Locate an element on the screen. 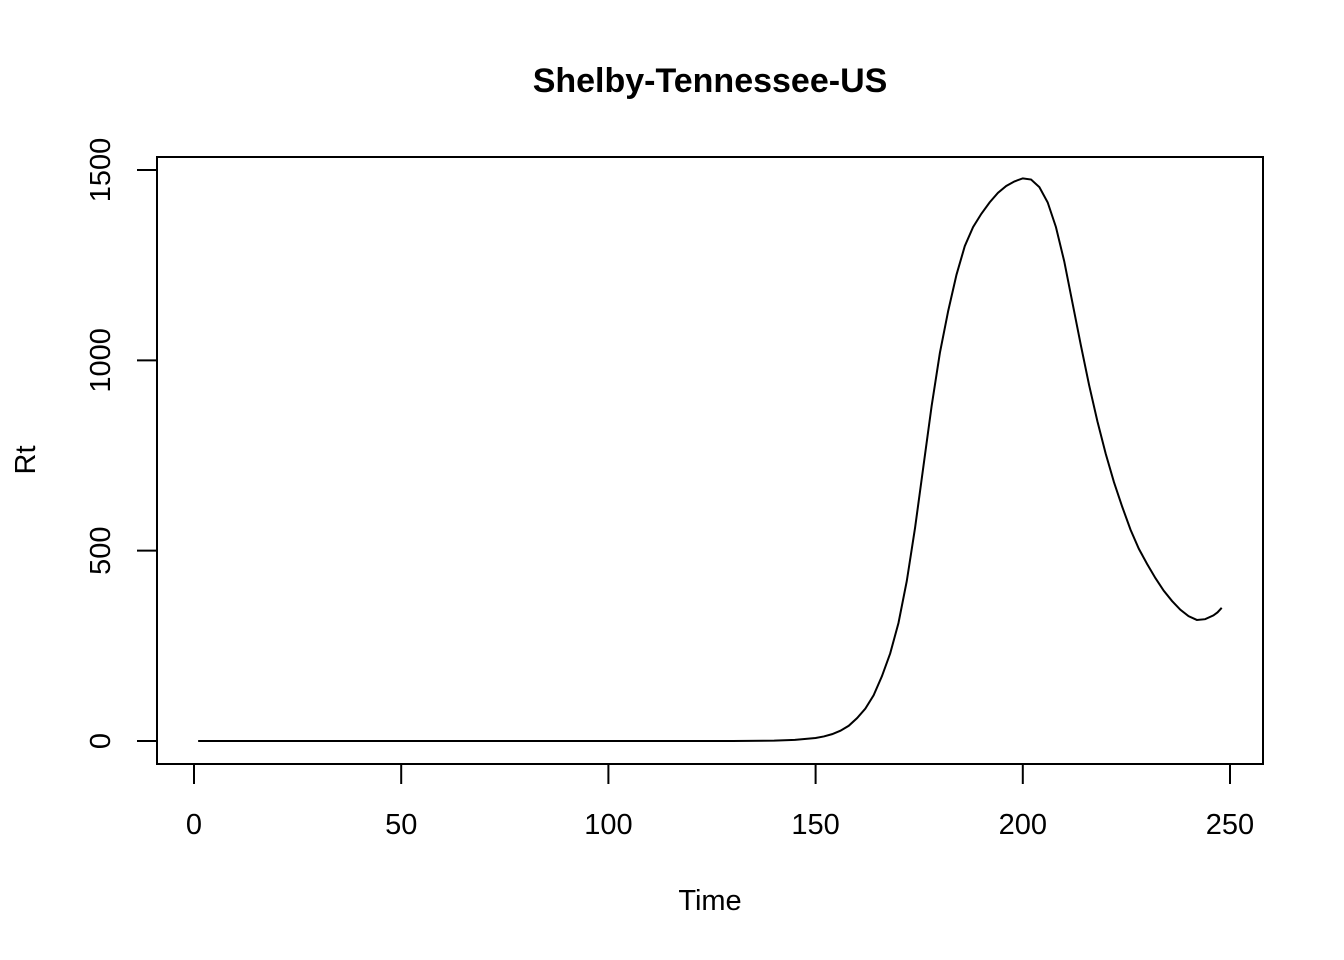 The height and width of the screenshot is (960, 1344). x-tick-label: 200 is located at coordinates (1023, 825).